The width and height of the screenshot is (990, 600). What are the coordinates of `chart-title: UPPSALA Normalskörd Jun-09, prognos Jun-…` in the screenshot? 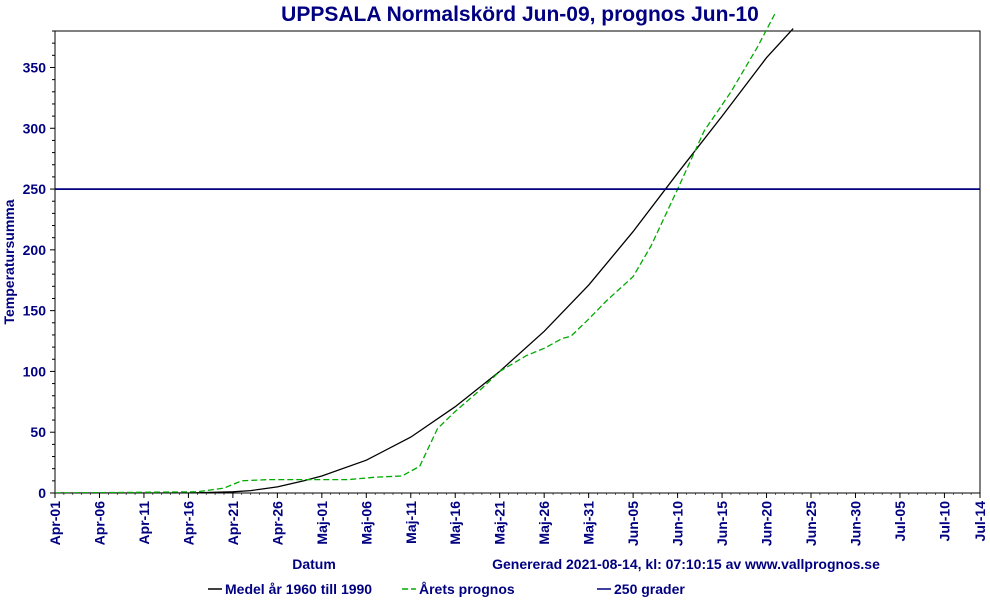 It's located at (520, 14).